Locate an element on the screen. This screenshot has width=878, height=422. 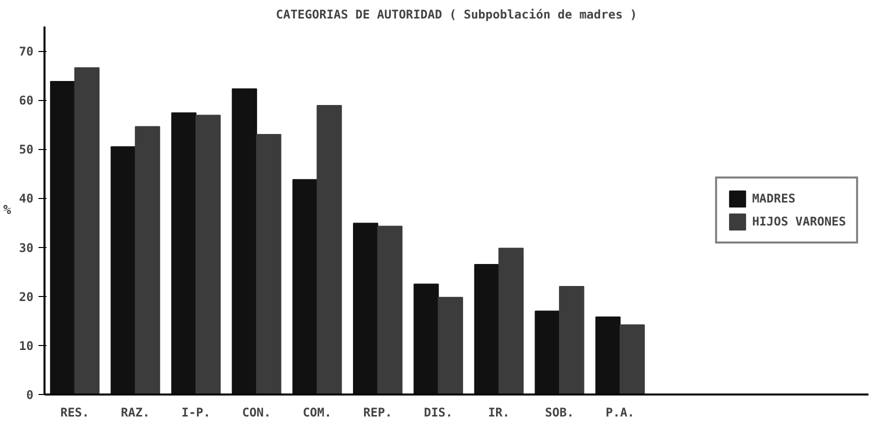
x-tick-label: P.A. is located at coordinates (620, 413).